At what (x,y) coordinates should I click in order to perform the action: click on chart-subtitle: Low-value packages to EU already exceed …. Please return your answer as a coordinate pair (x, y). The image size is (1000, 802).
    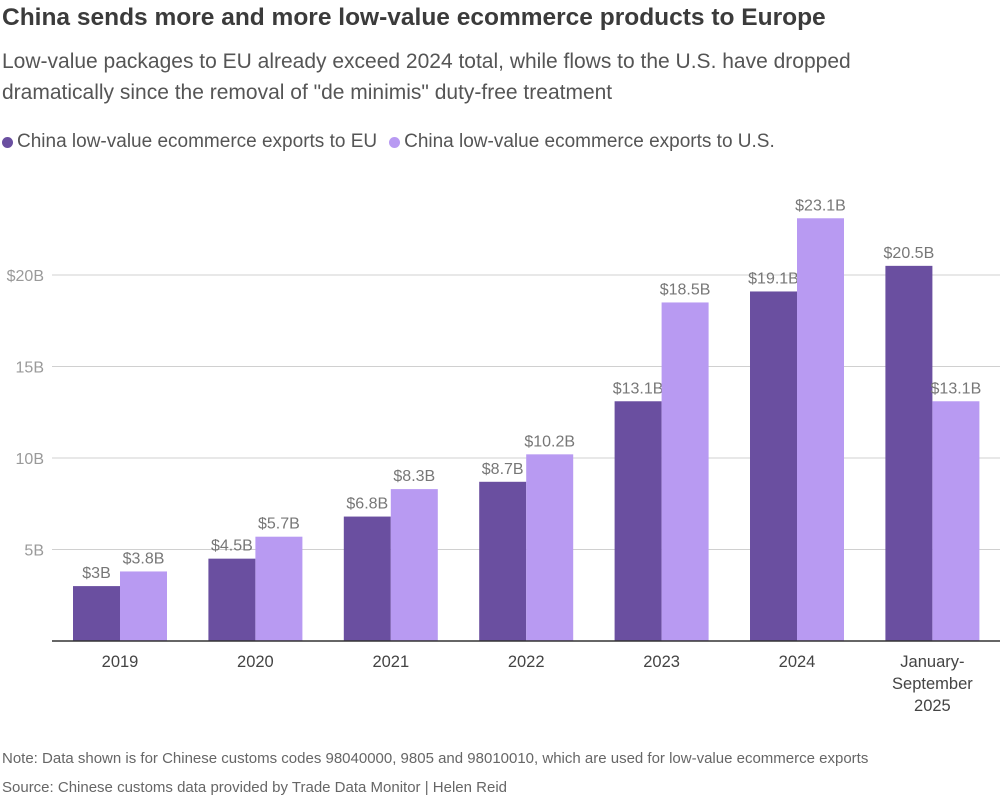
    Looking at the image, I should click on (426, 77).